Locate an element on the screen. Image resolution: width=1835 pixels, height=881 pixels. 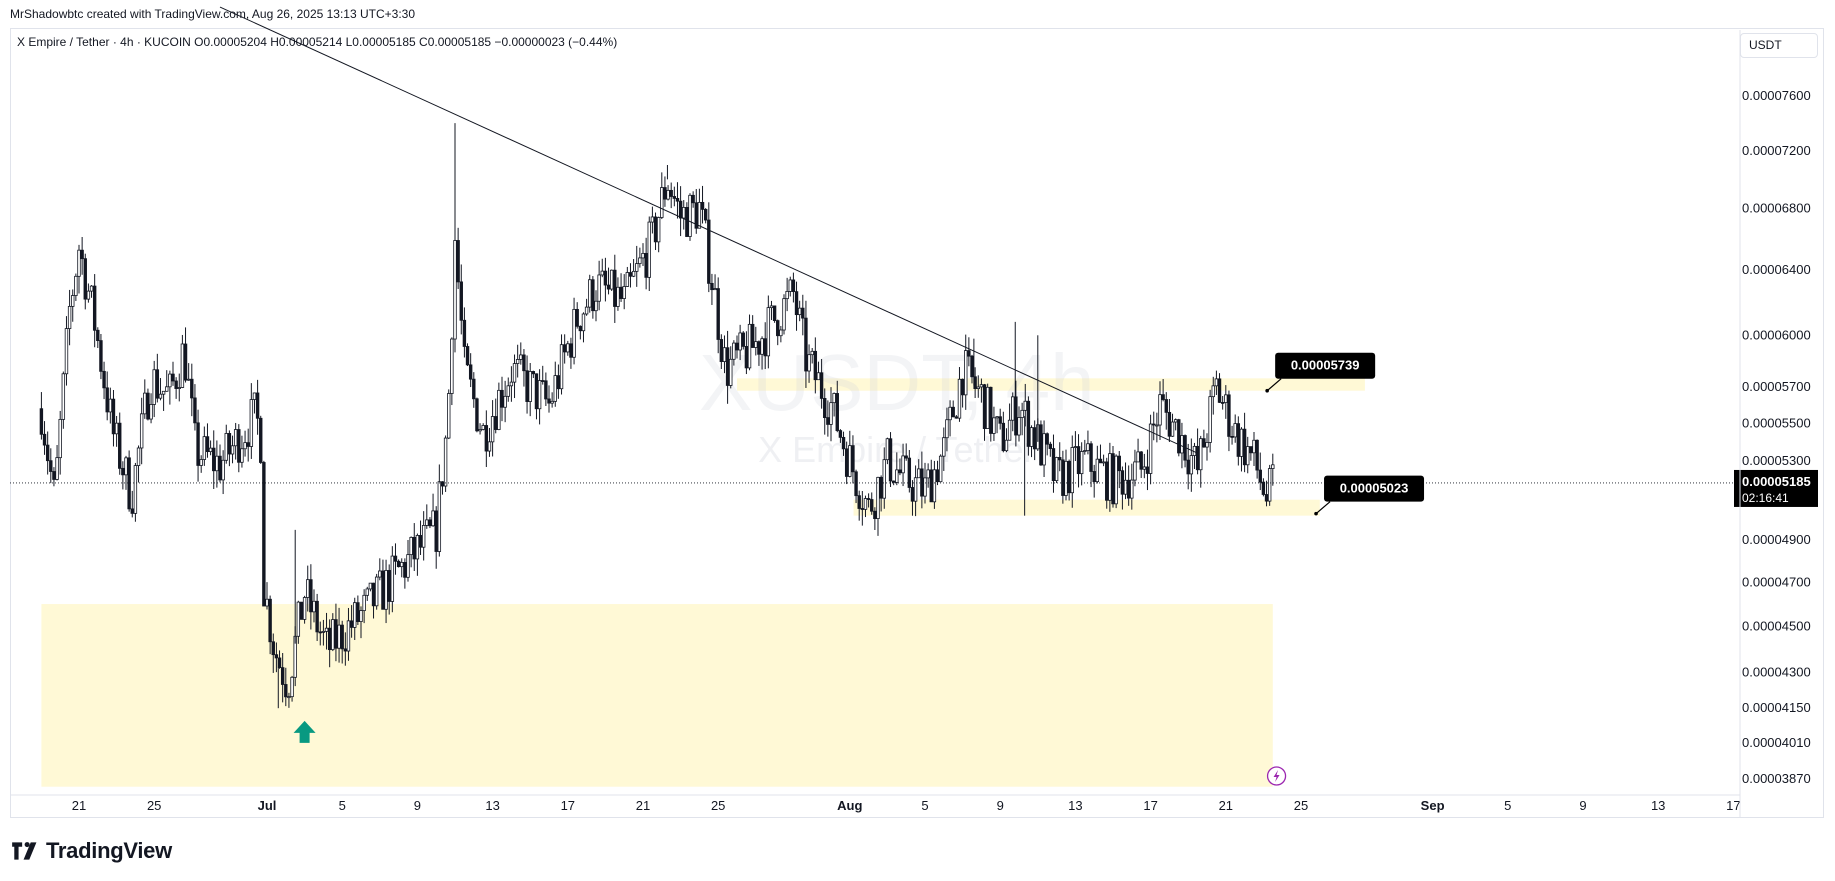
x-tick-label: 5 is located at coordinates (1507, 805).